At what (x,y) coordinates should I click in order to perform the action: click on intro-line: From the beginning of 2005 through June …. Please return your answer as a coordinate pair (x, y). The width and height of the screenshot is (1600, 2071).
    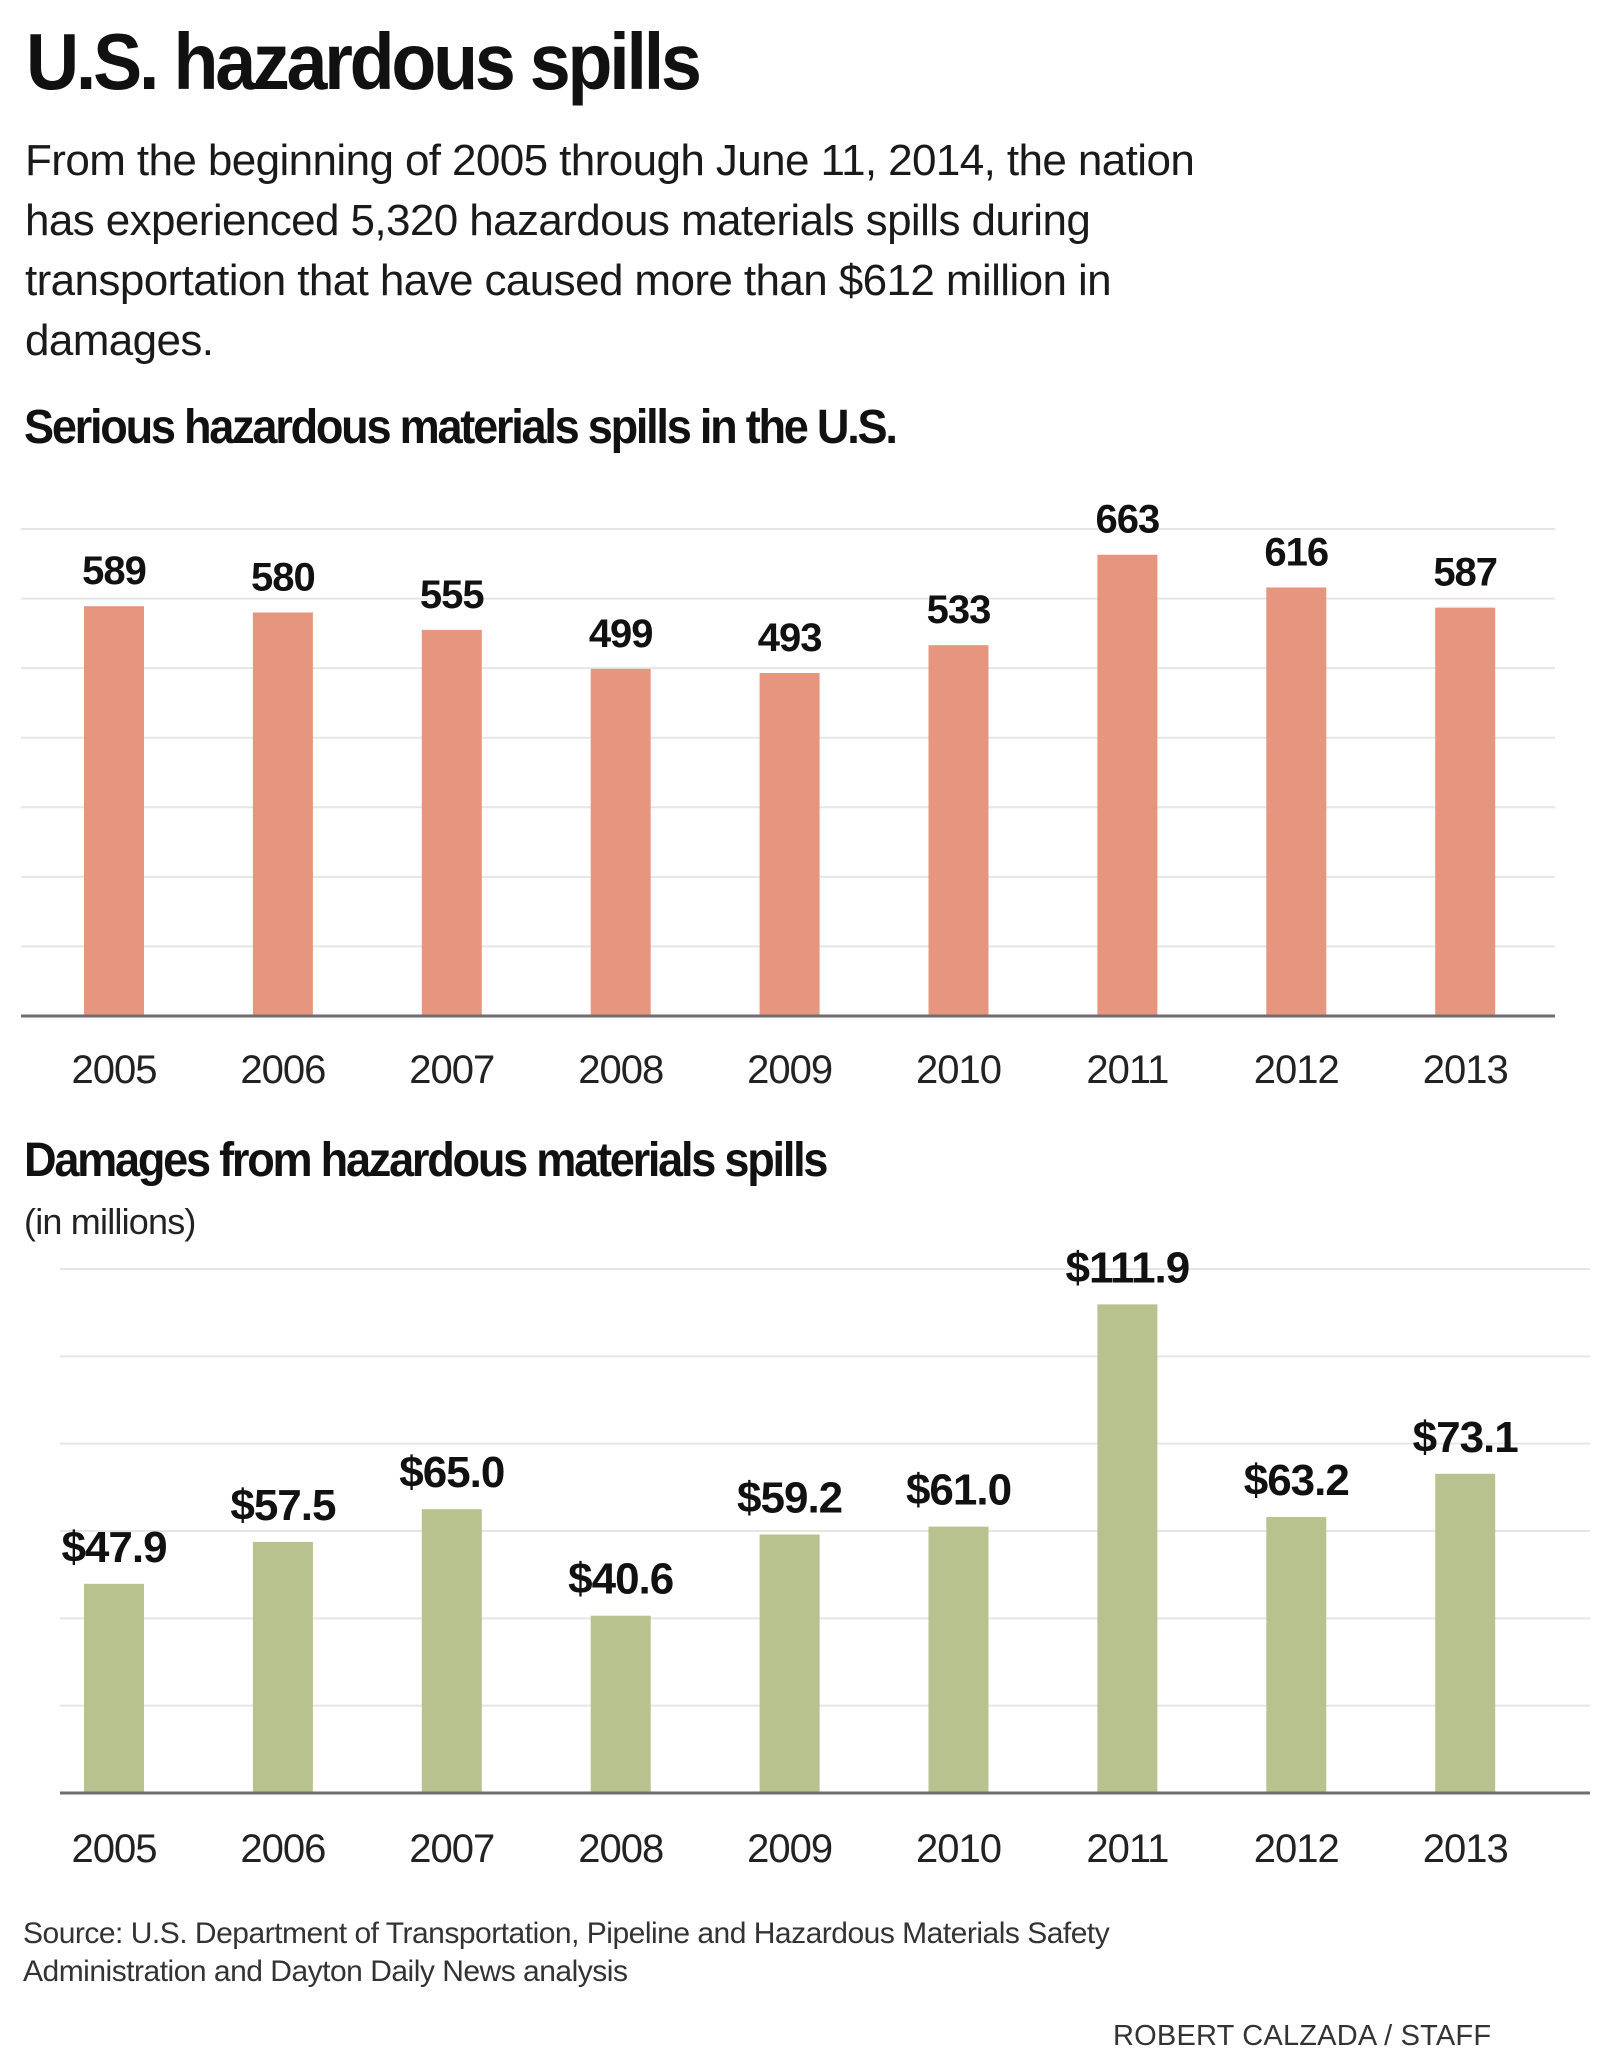
    Looking at the image, I should click on (610, 160).